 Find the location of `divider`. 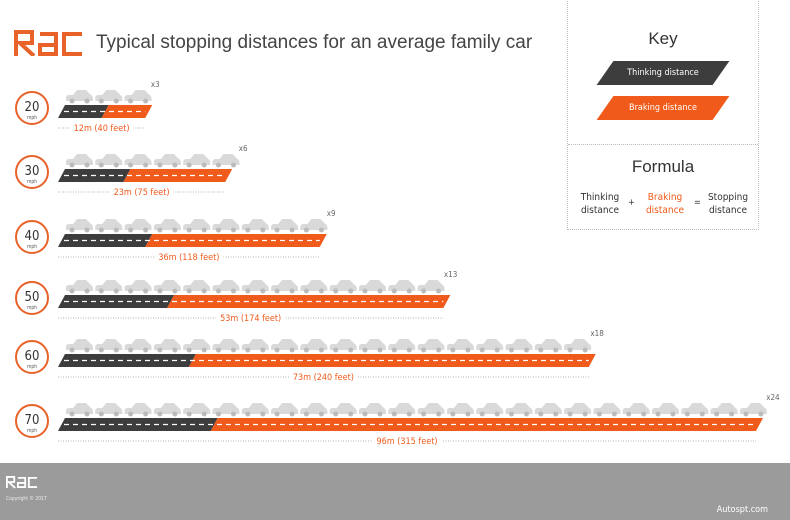

divider is located at coordinates (663, 144).